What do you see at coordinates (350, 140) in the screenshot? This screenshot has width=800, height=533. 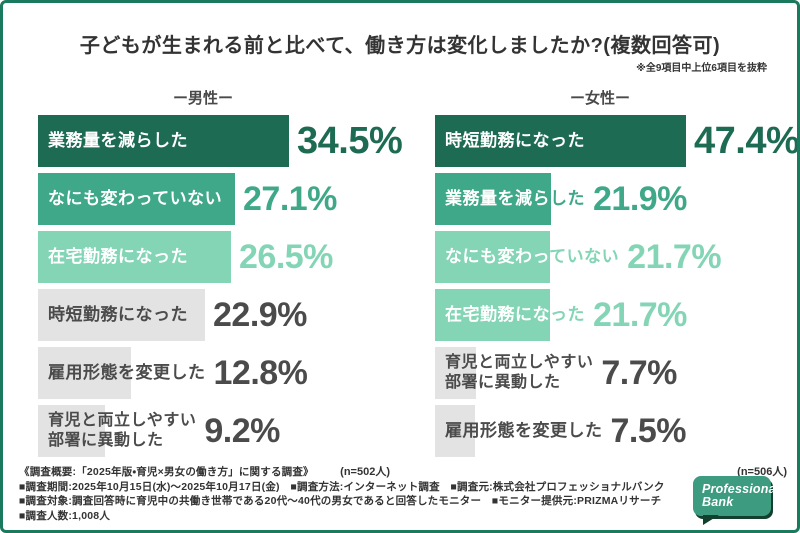 I see `bar-value: 34.5%` at bounding box center [350, 140].